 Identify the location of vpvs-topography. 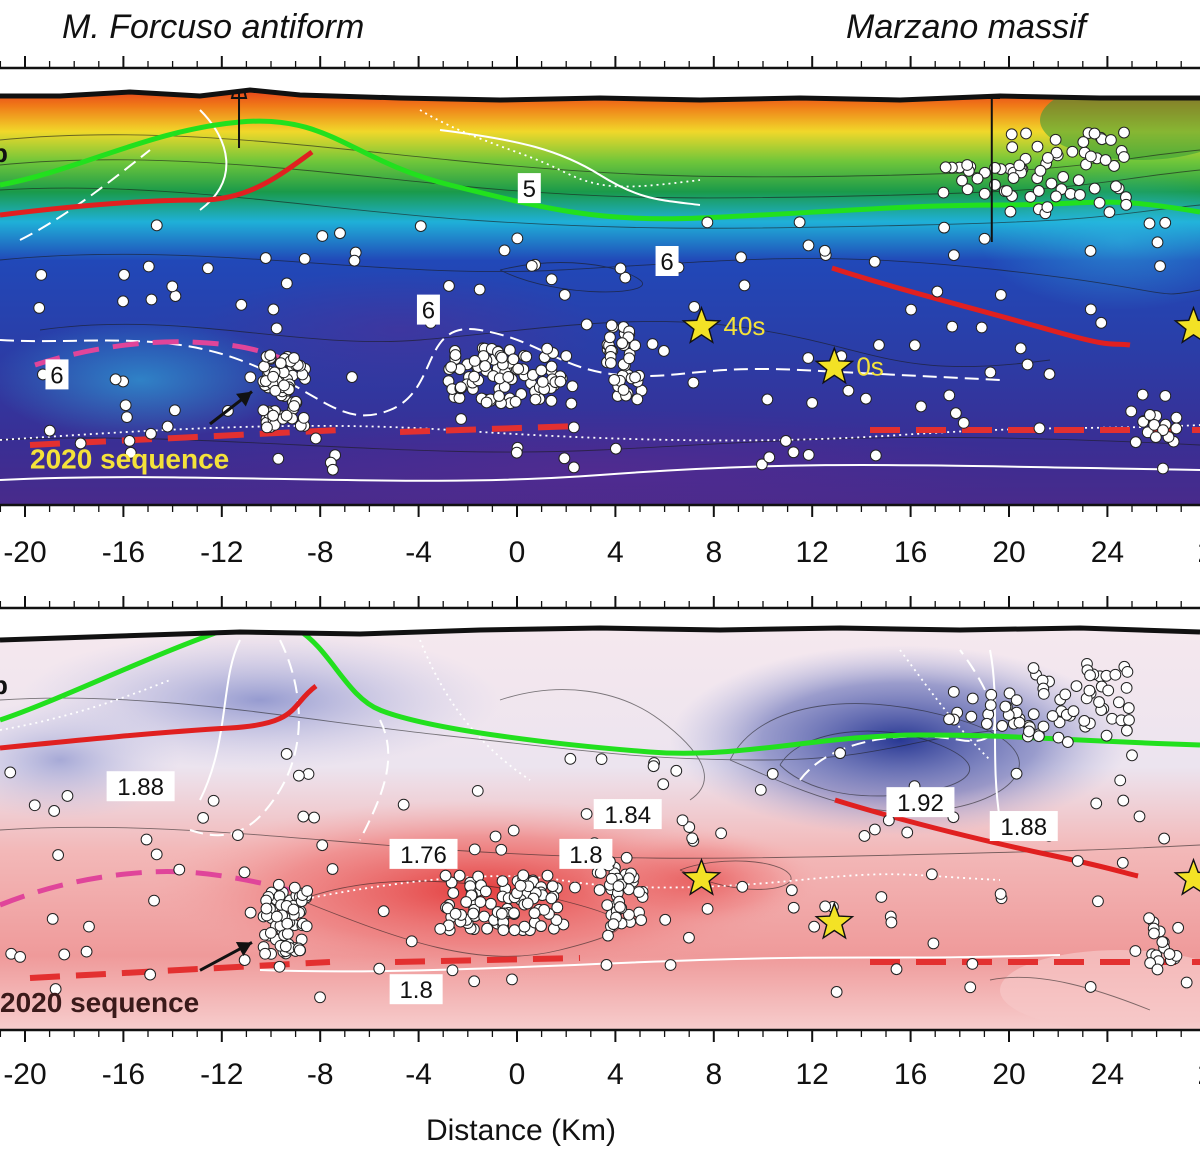
(600, 634).